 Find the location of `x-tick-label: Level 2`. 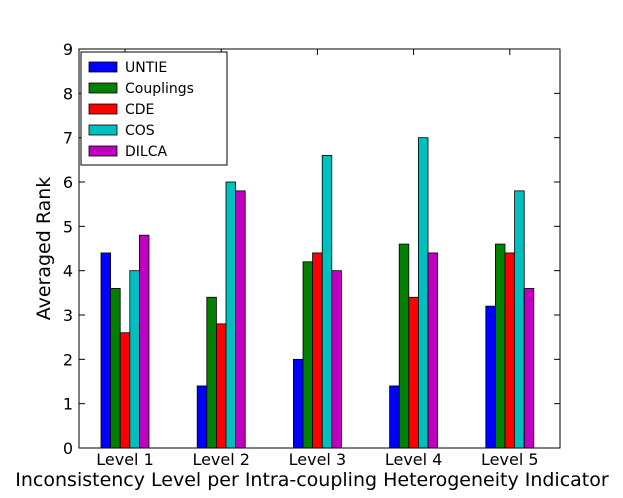

x-tick-label: Level 2 is located at coordinates (221, 459).